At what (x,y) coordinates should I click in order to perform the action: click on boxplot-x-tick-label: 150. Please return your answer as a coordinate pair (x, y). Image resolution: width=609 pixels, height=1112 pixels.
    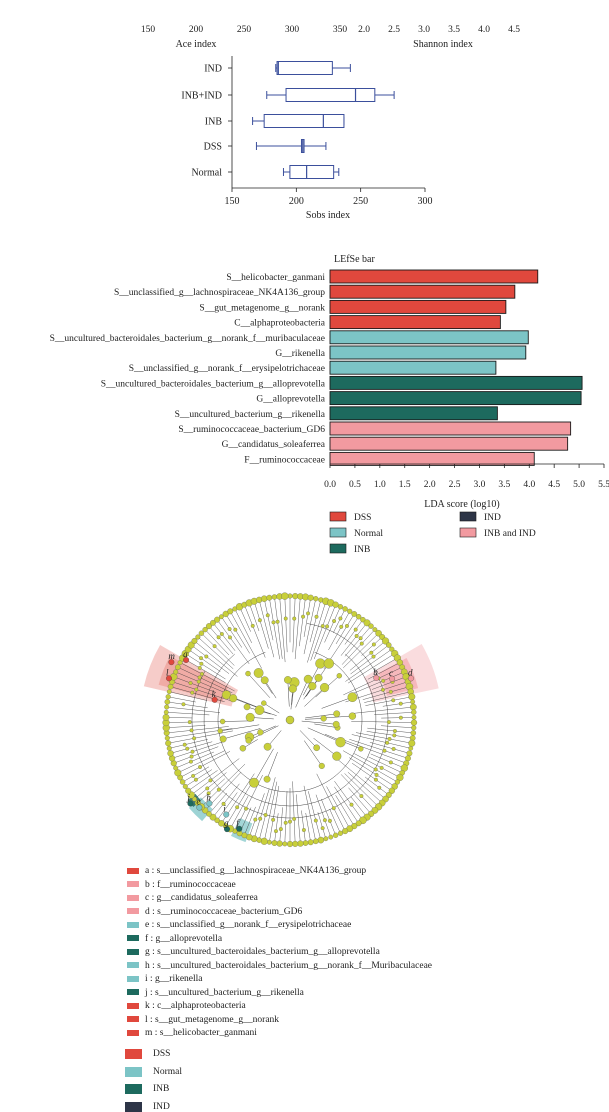
    Looking at the image, I should click on (232, 201).